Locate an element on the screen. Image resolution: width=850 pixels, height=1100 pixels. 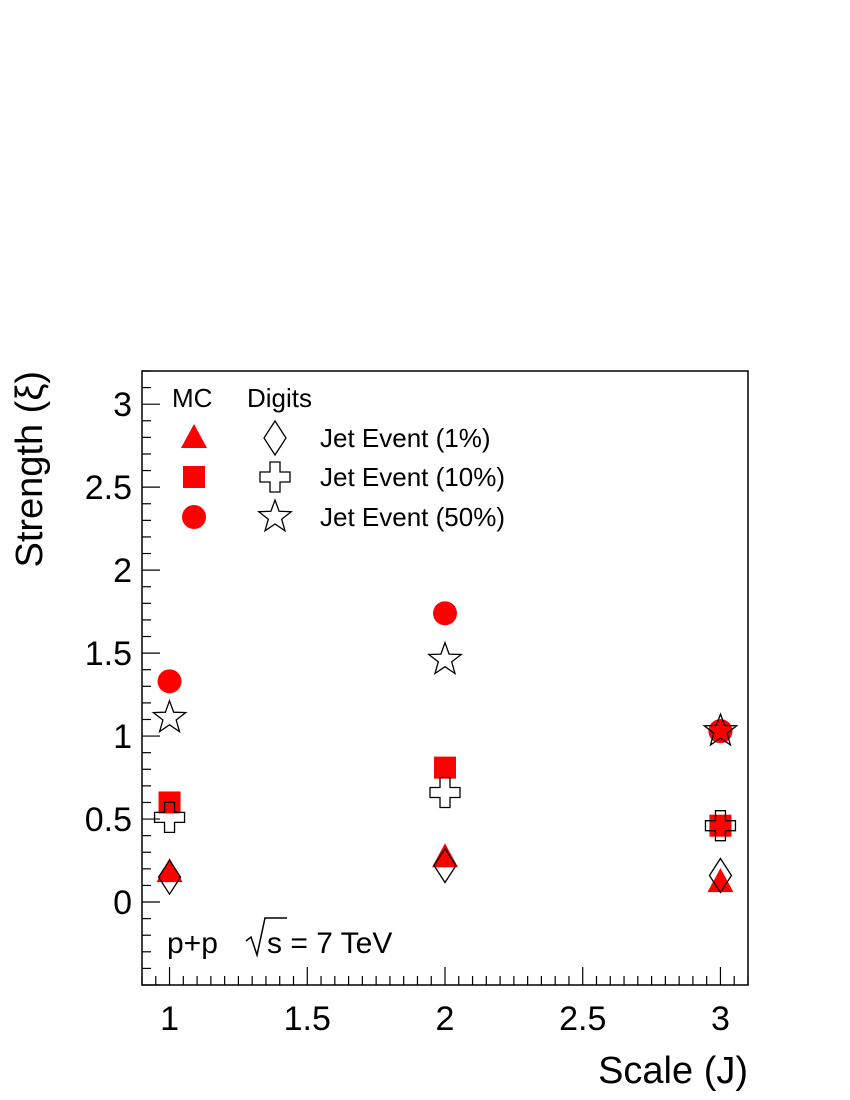
x-tick-label: 2 is located at coordinates (445, 1019).